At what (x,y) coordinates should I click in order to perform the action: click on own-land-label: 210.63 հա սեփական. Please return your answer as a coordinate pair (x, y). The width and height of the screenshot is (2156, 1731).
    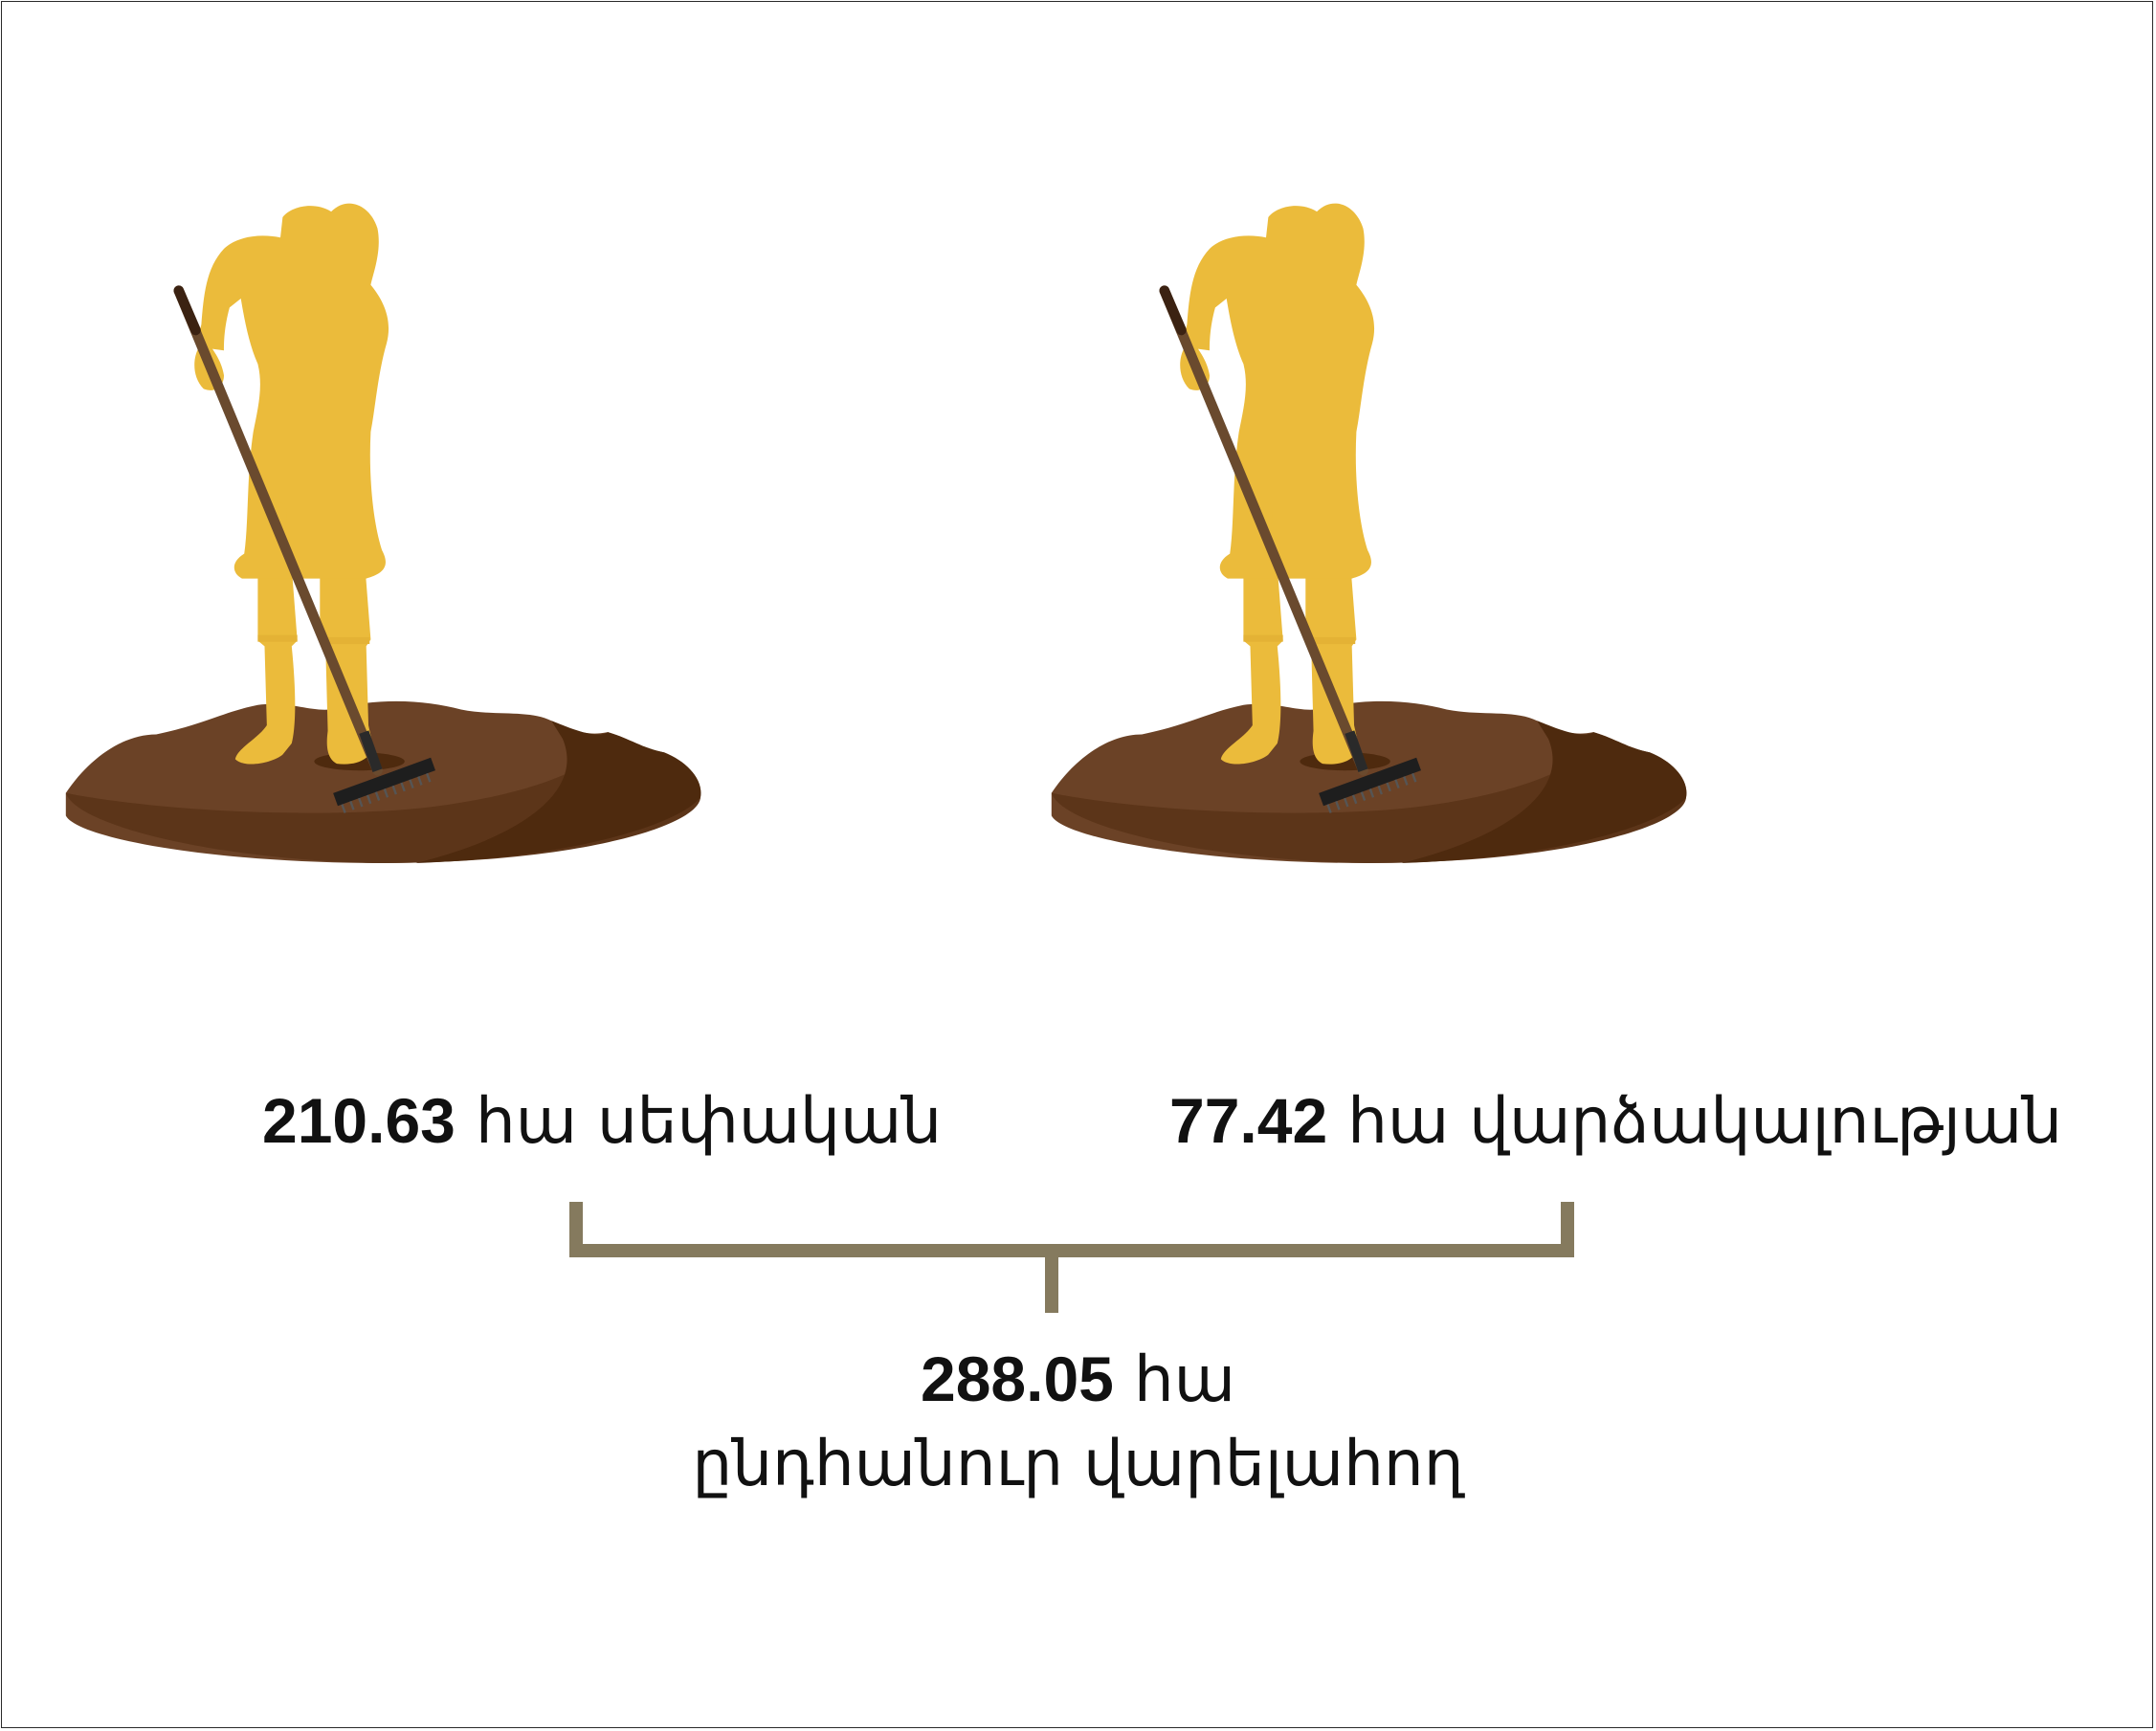
    Looking at the image, I should click on (602, 1121).